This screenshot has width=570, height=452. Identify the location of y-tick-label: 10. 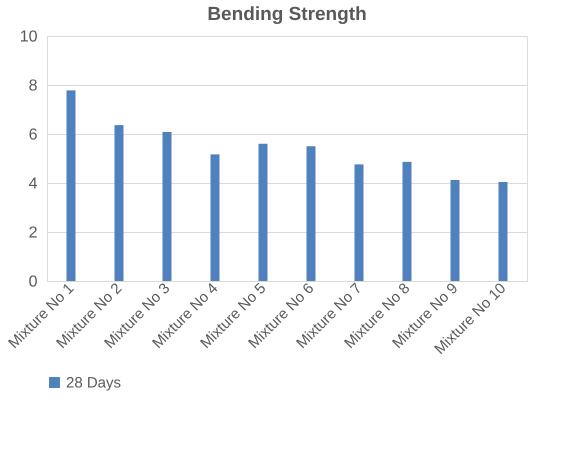
(29, 37).